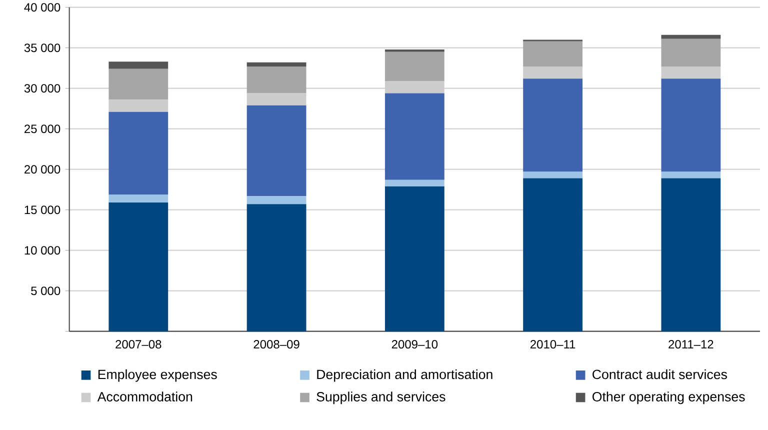 The height and width of the screenshot is (430, 768). Describe the element at coordinates (42, 250) in the screenshot. I see `y-tick-label: 10 000` at that location.